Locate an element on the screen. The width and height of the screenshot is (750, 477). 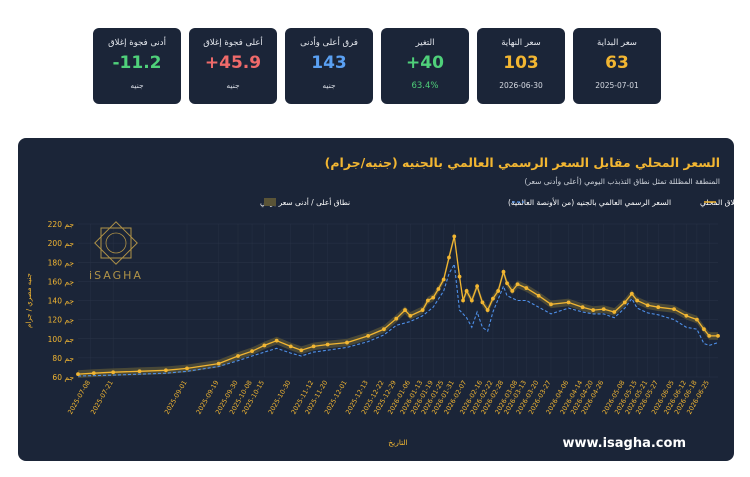
y-tick-label: 100 جم is located at coordinates (61, 339).